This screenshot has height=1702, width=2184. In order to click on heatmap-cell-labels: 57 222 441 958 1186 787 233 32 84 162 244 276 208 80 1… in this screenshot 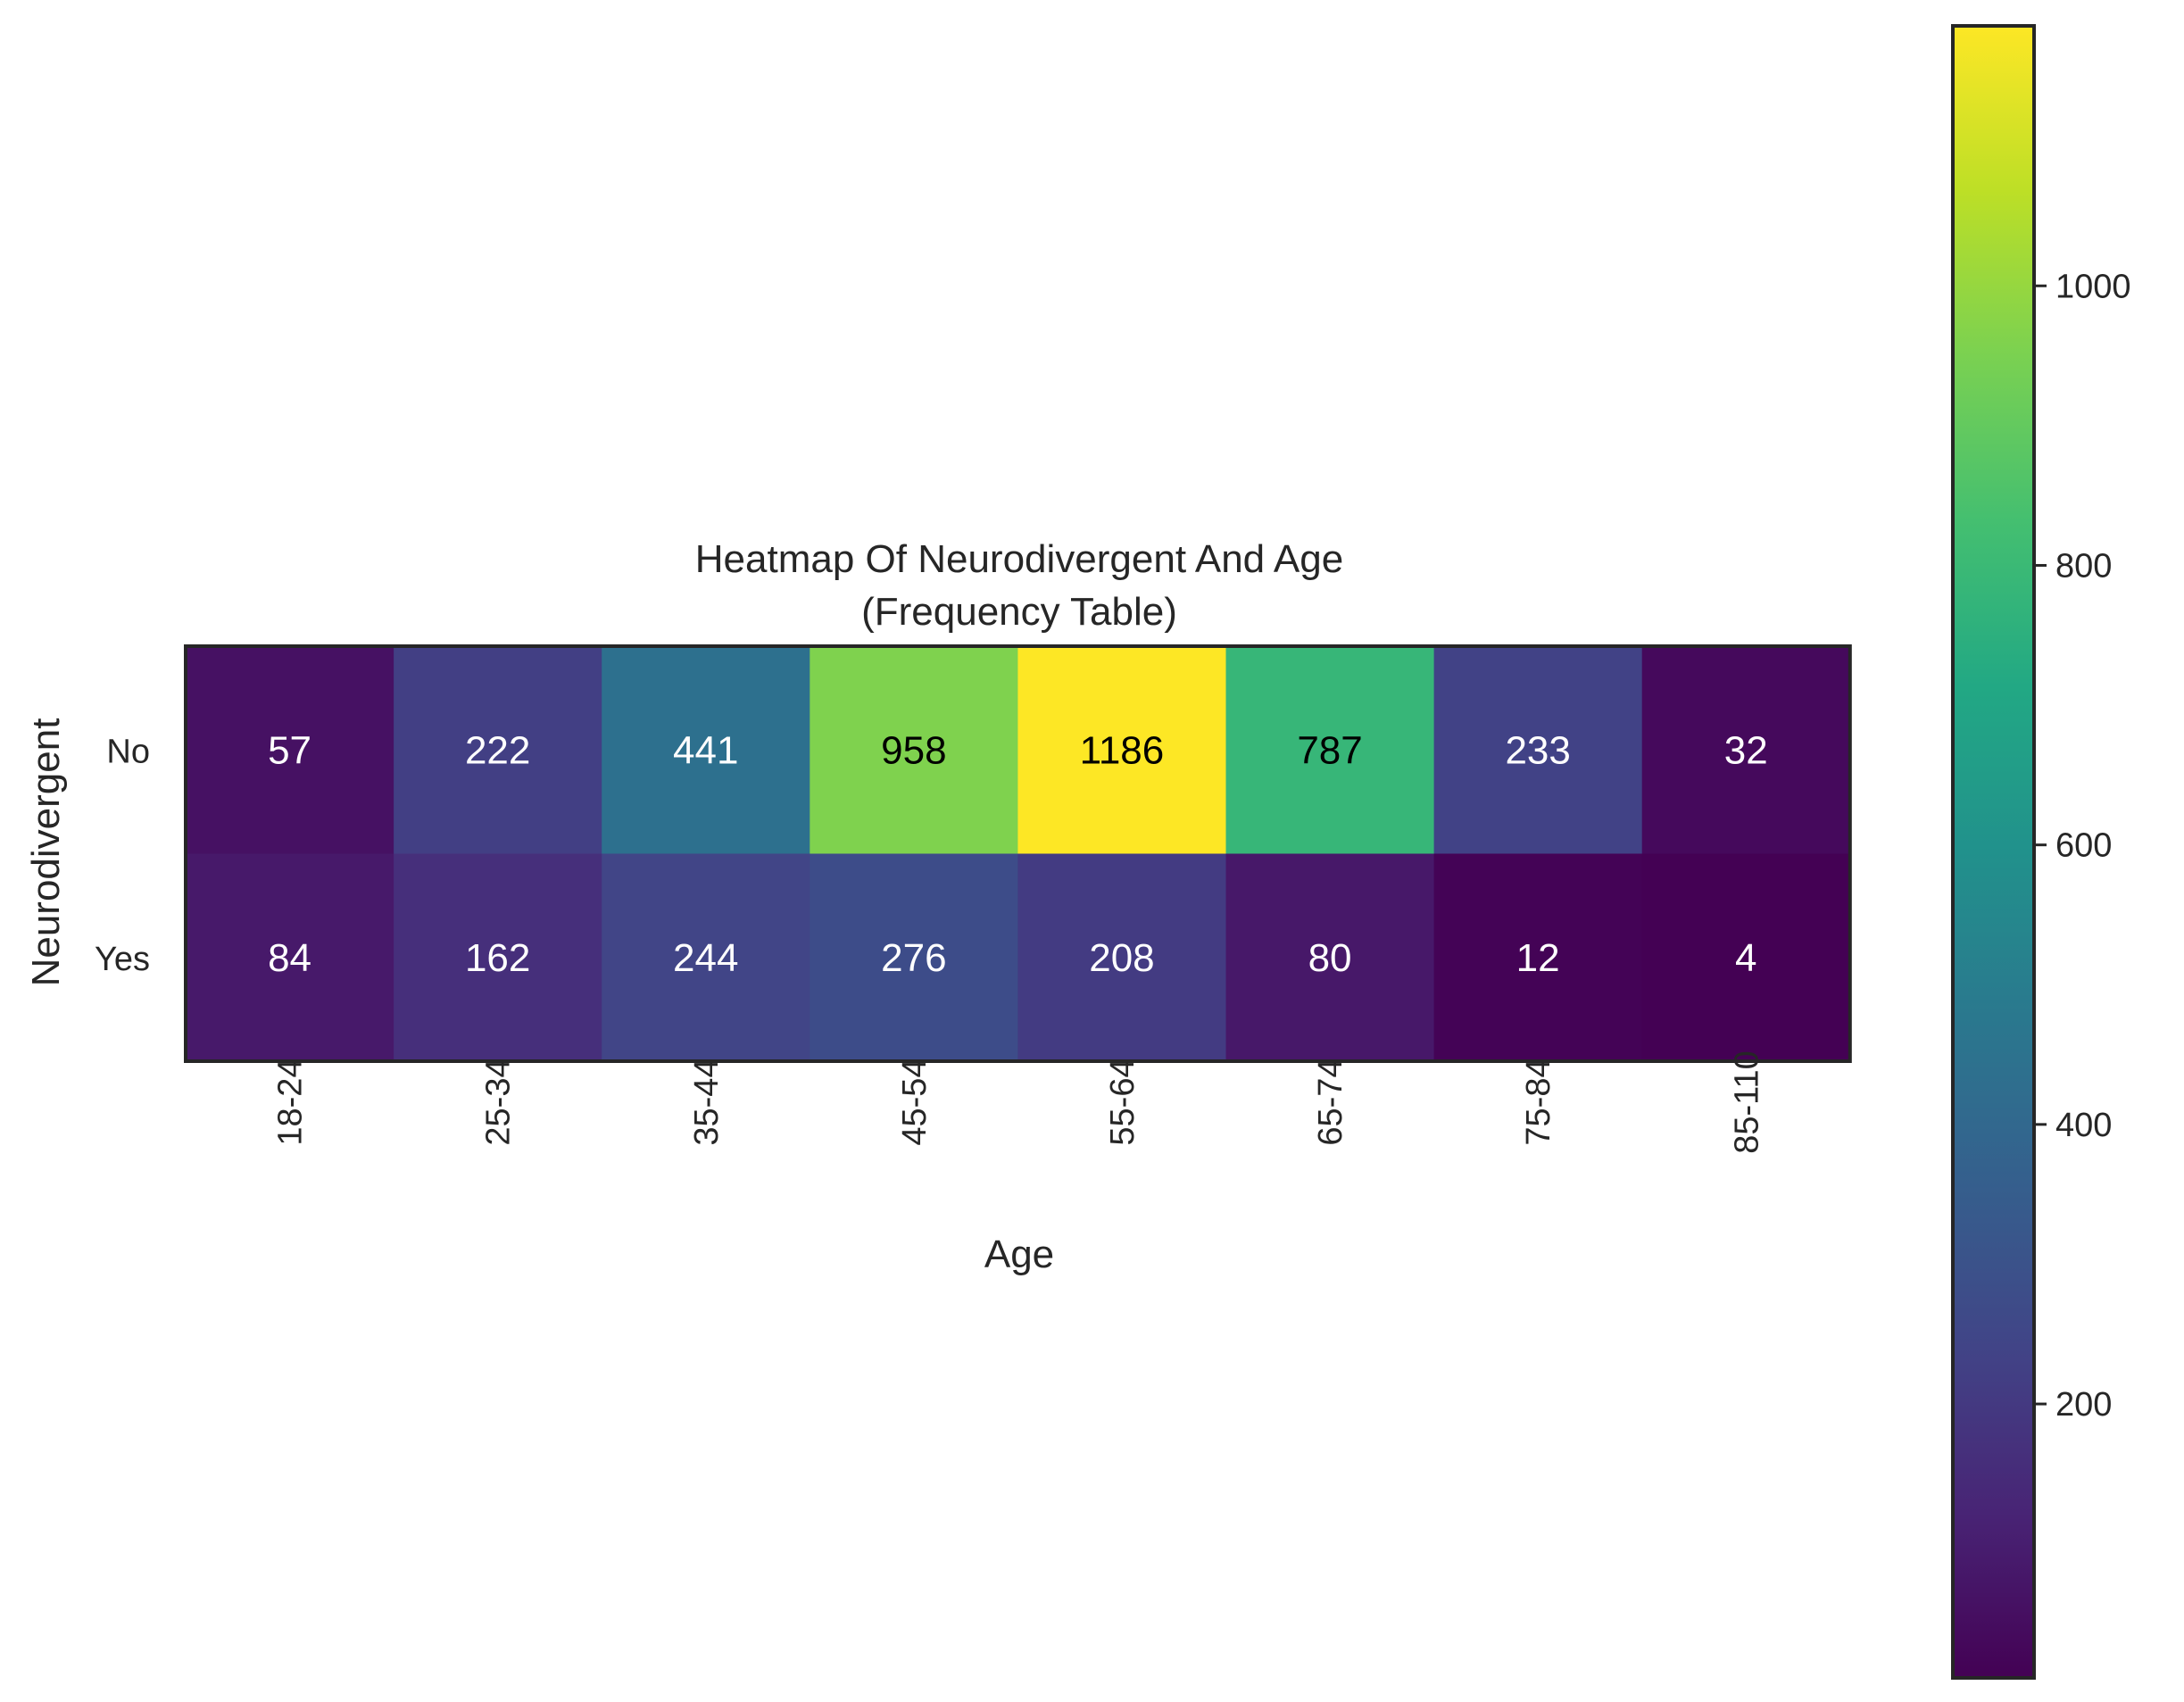, I will do `click(1018, 854)`.